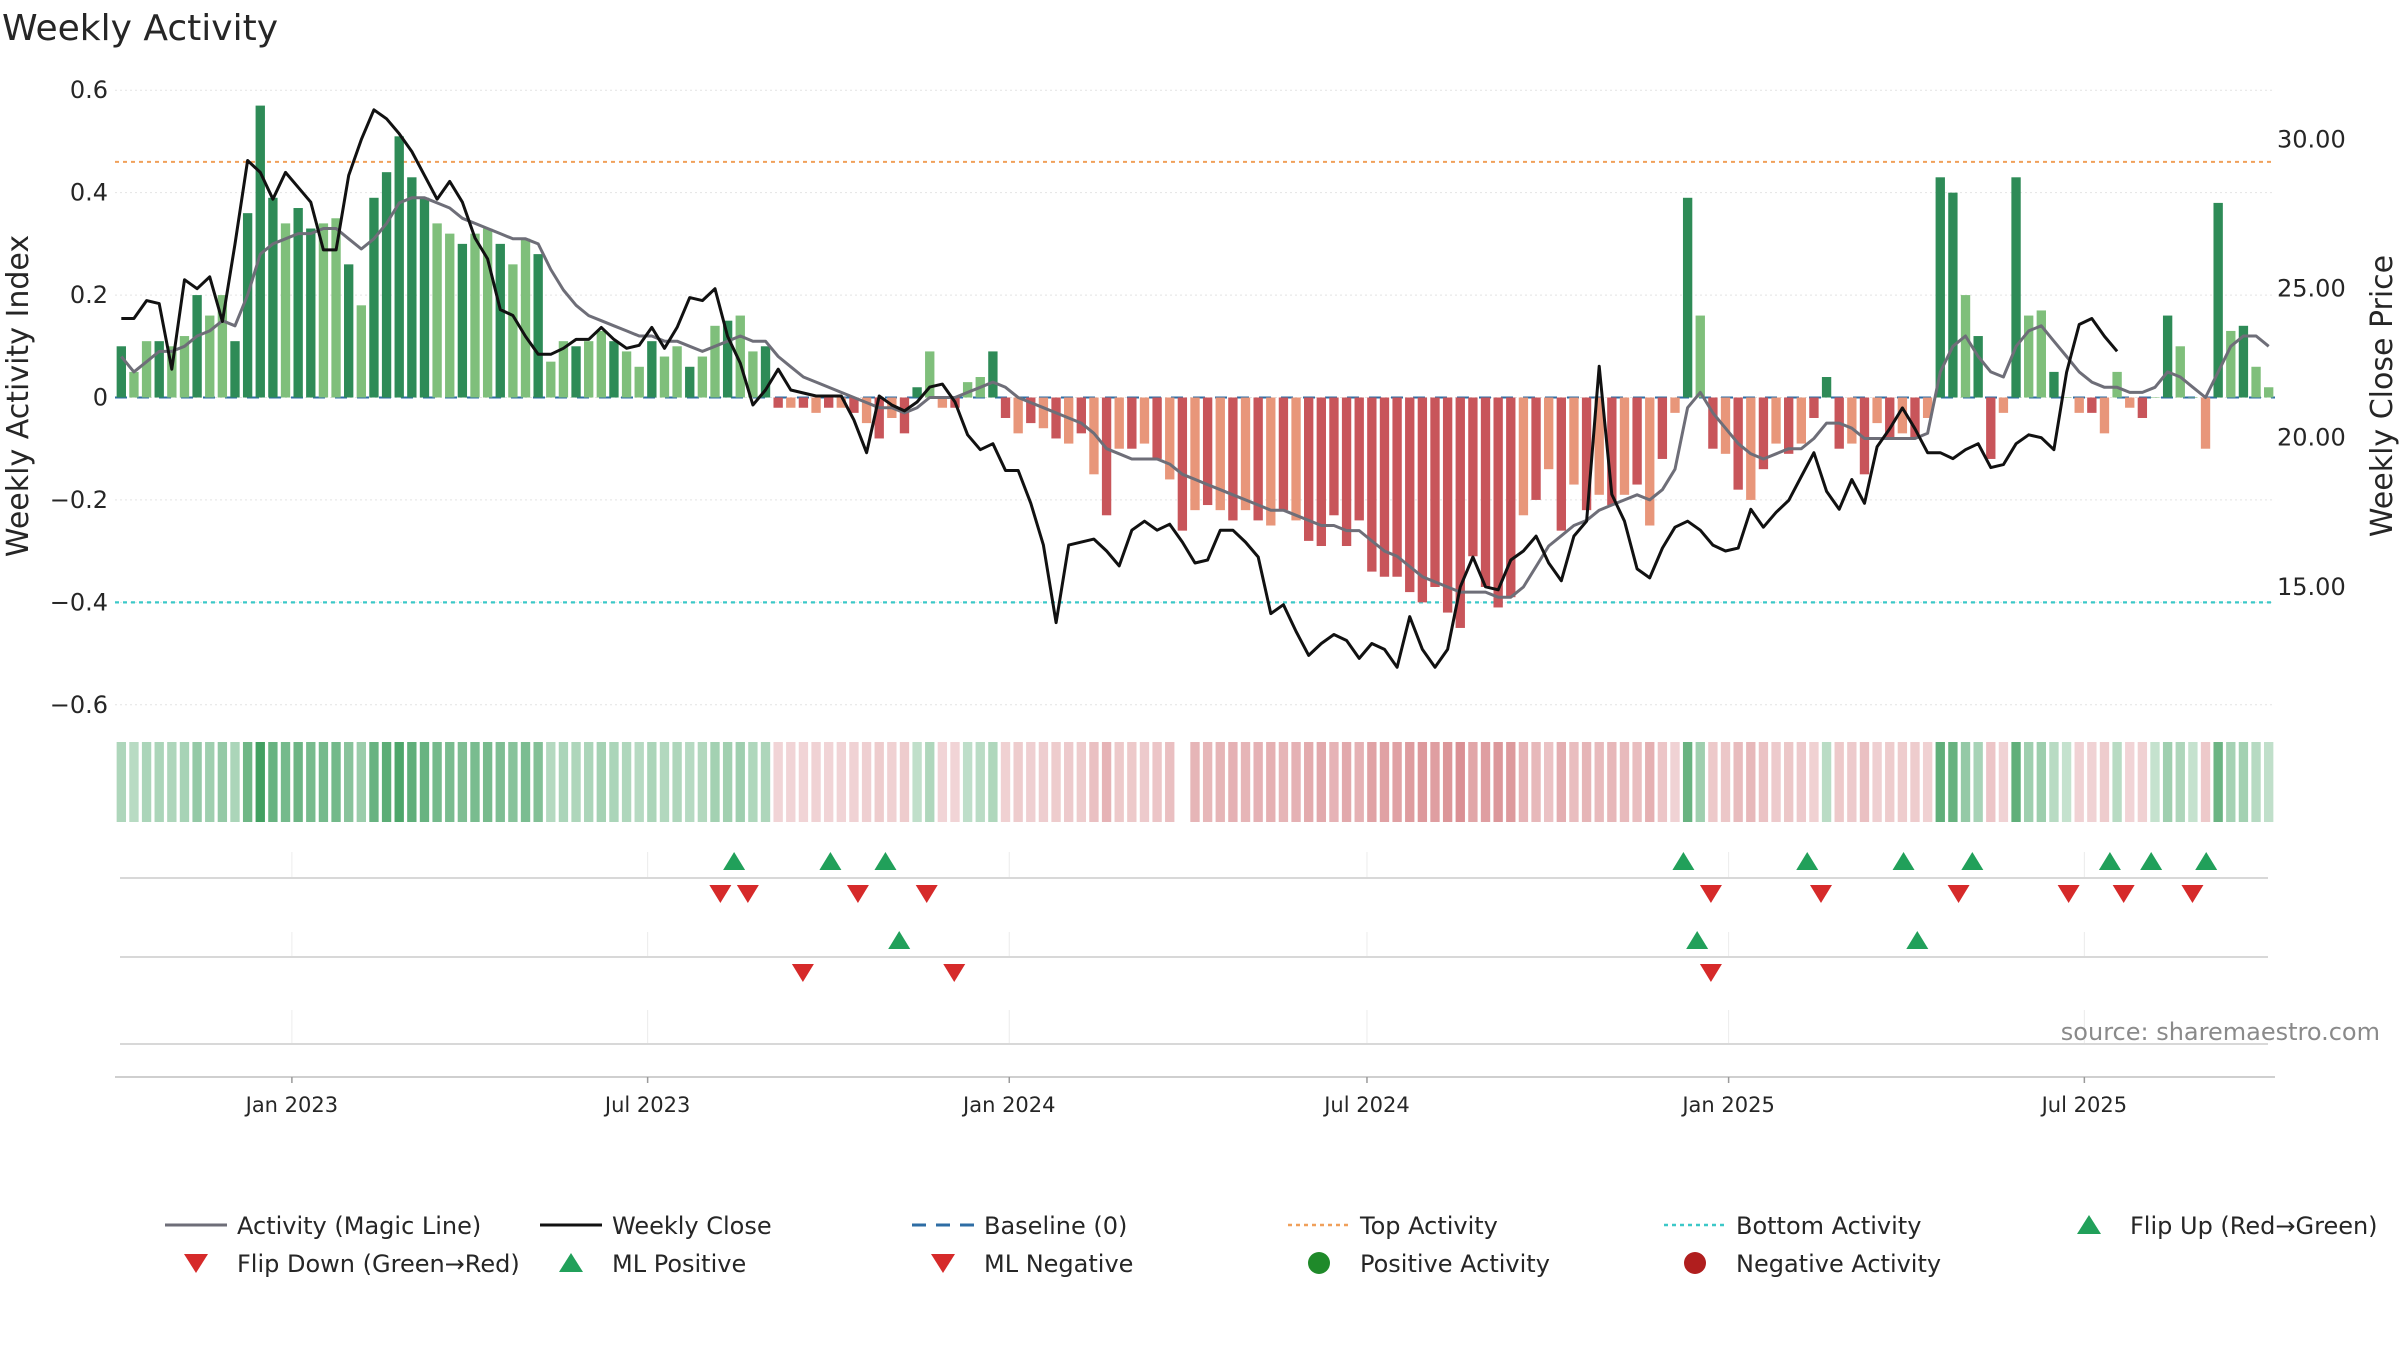 This screenshot has width=2400, height=1350. I want to click on signal-strips, so click(1194, 948).